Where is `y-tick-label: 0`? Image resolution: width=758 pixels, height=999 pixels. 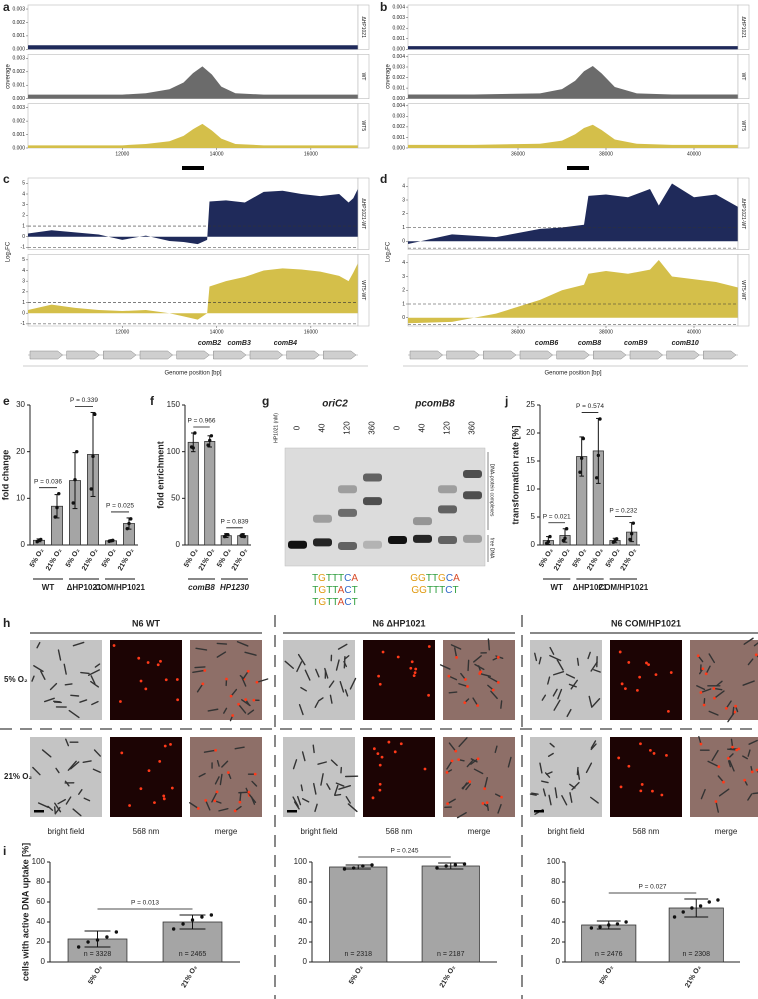
y-tick-label: 0 is located at coordinates (43, 961).